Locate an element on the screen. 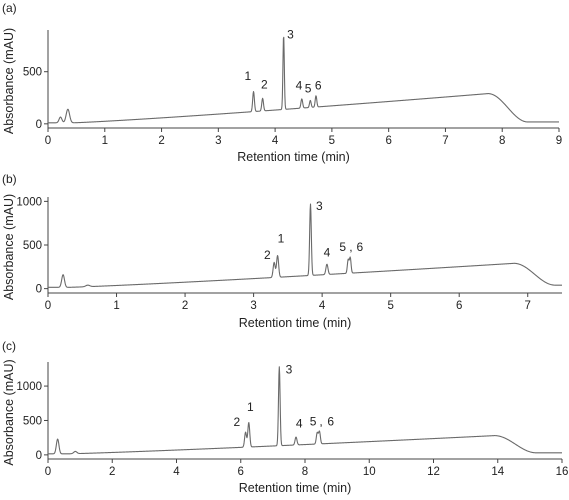 The image size is (569, 500). x-tick-label: 10 is located at coordinates (369, 472).